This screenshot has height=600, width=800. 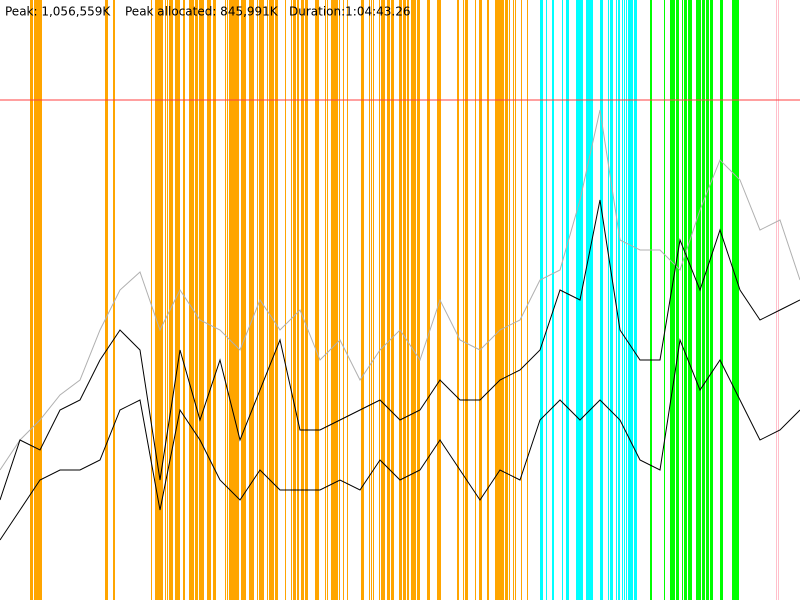 What do you see at coordinates (58, 12) in the screenshot?
I see `peak-stat: Peak: 1,056,559K` at bounding box center [58, 12].